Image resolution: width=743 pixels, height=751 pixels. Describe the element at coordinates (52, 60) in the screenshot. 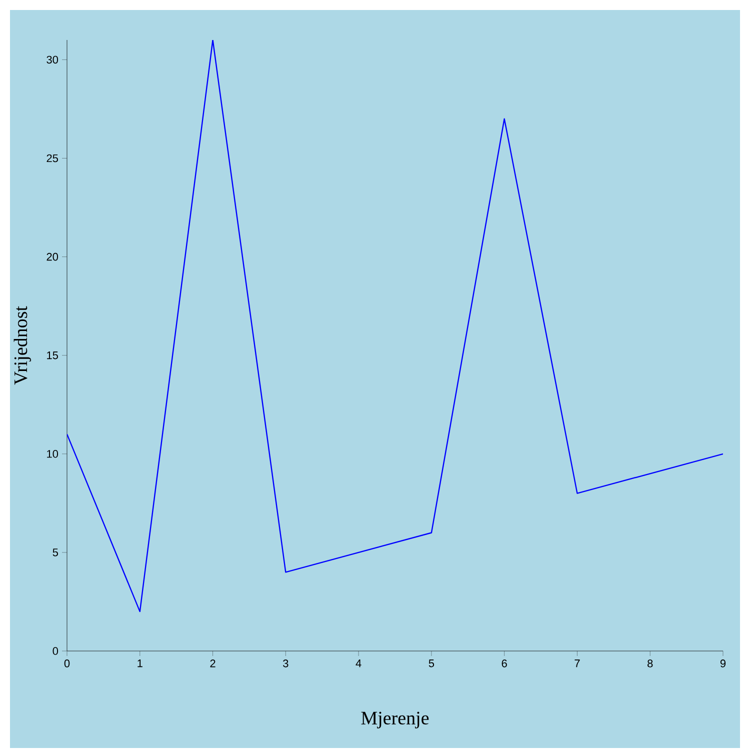

I see `y-tick-label: 30` at that location.